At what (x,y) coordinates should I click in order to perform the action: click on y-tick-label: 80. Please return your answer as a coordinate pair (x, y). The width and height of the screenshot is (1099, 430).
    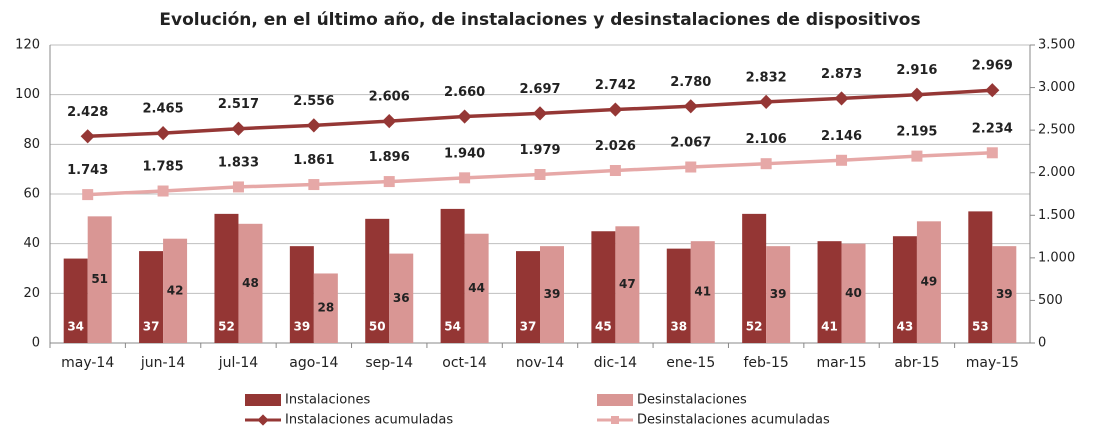
    Looking at the image, I should click on (31, 144).